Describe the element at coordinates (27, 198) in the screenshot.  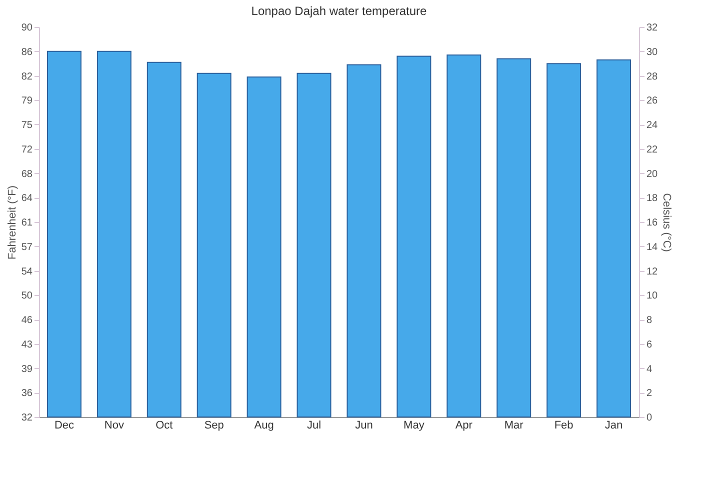
I see `y-tick-label: 64` at that location.